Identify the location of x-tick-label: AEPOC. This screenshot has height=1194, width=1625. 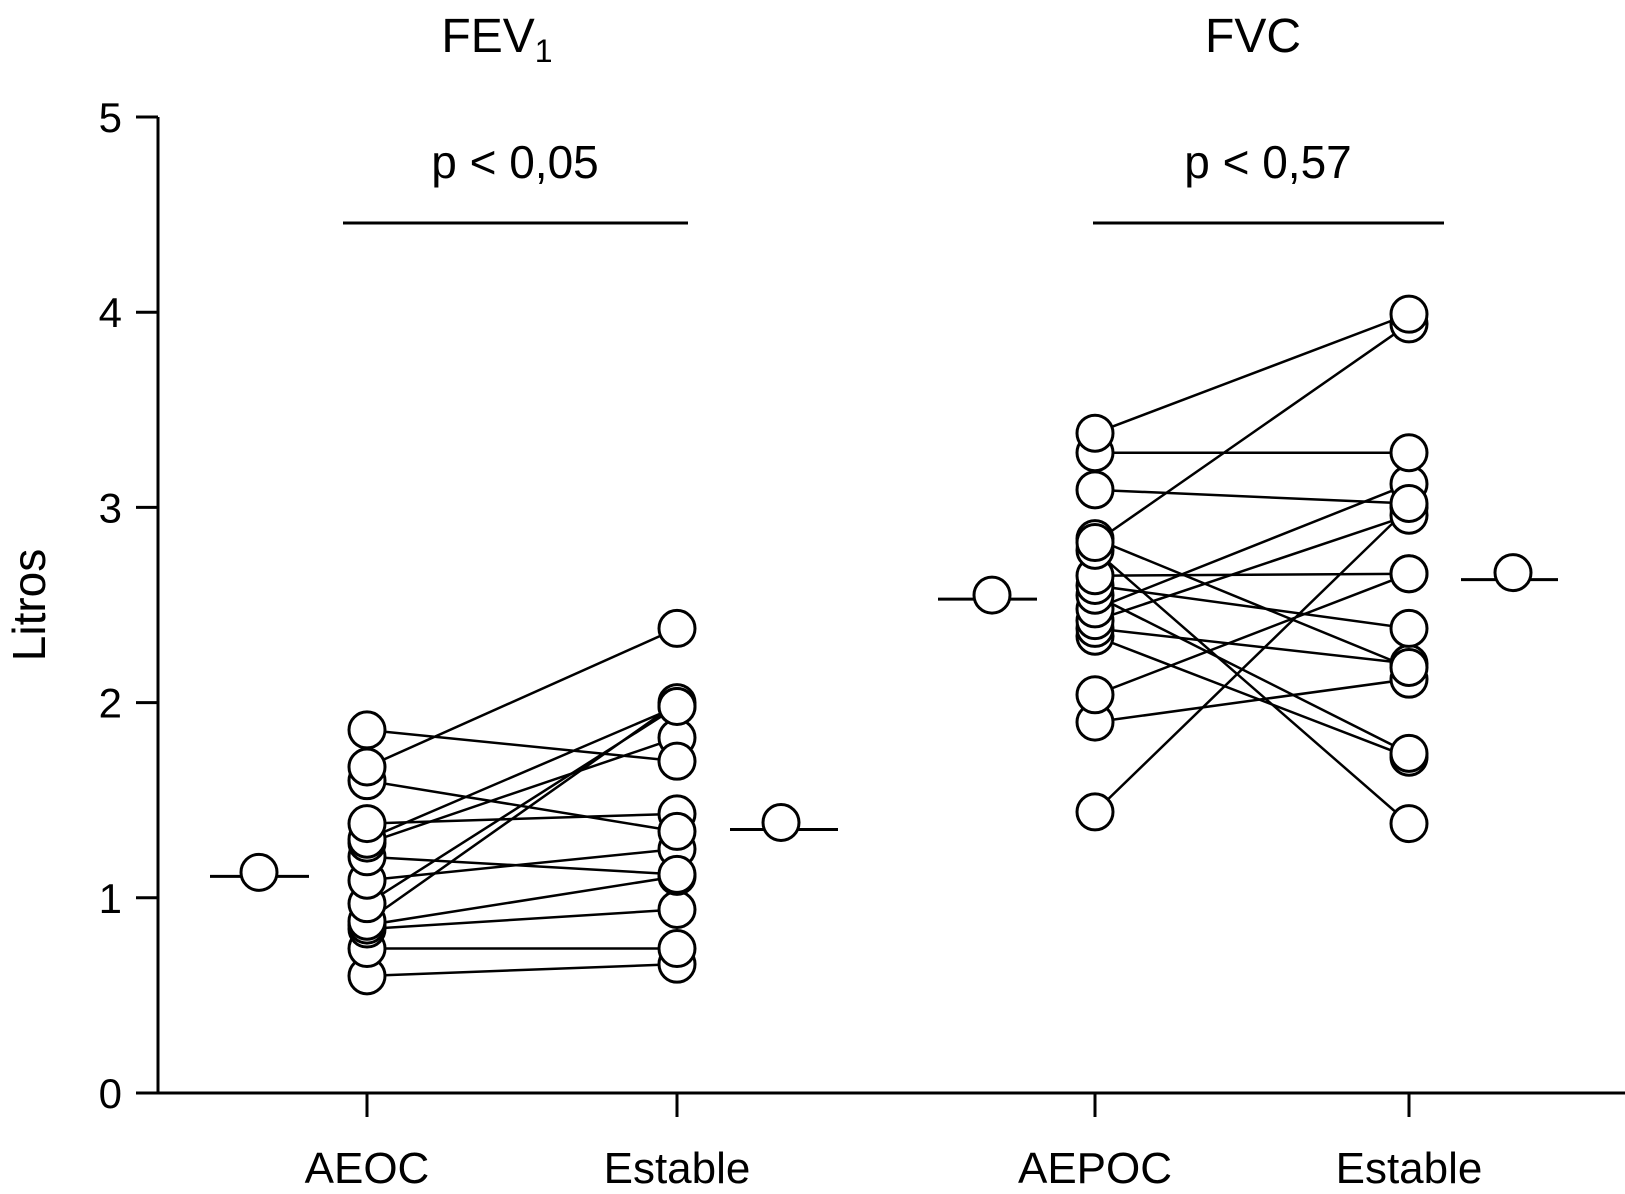
(1095, 1168).